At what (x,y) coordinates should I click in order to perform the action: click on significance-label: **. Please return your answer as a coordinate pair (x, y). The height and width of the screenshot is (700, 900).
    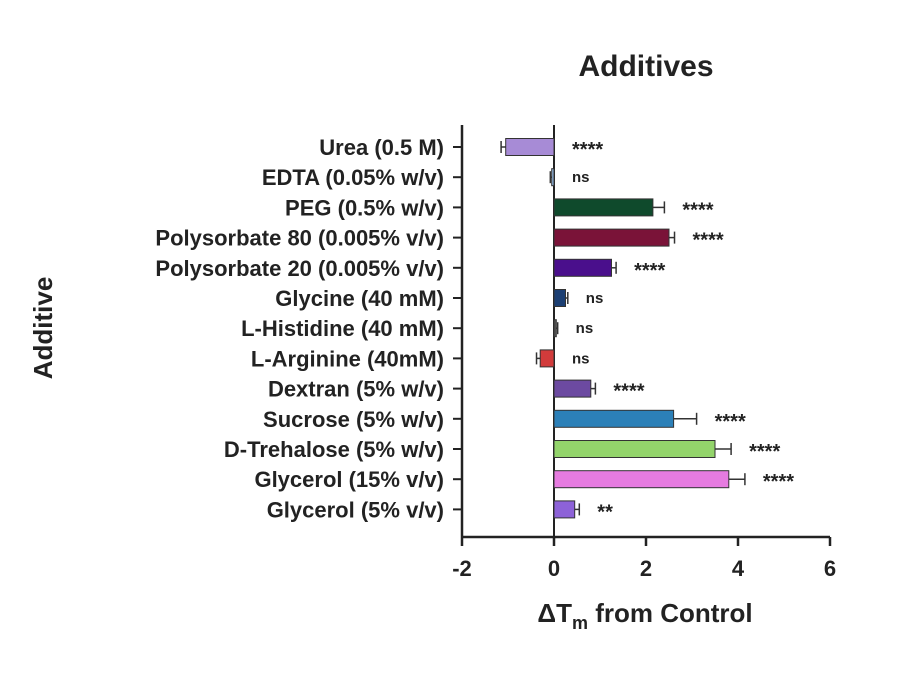
    Looking at the image, I should click on (605, 512).